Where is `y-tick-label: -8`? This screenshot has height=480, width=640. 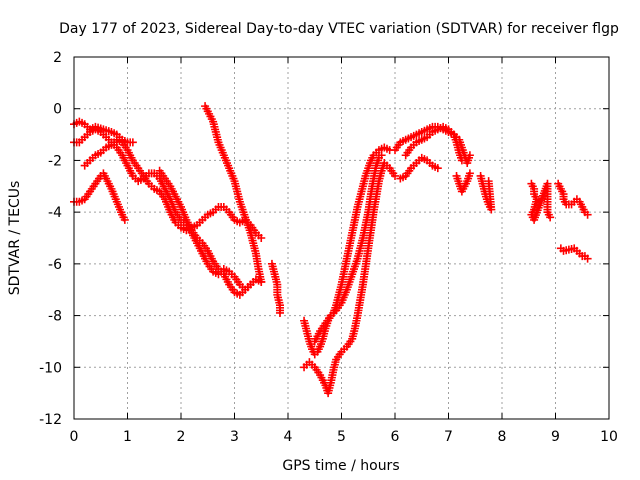
y-tick-label: -8 is located at coordinates (55, 317).